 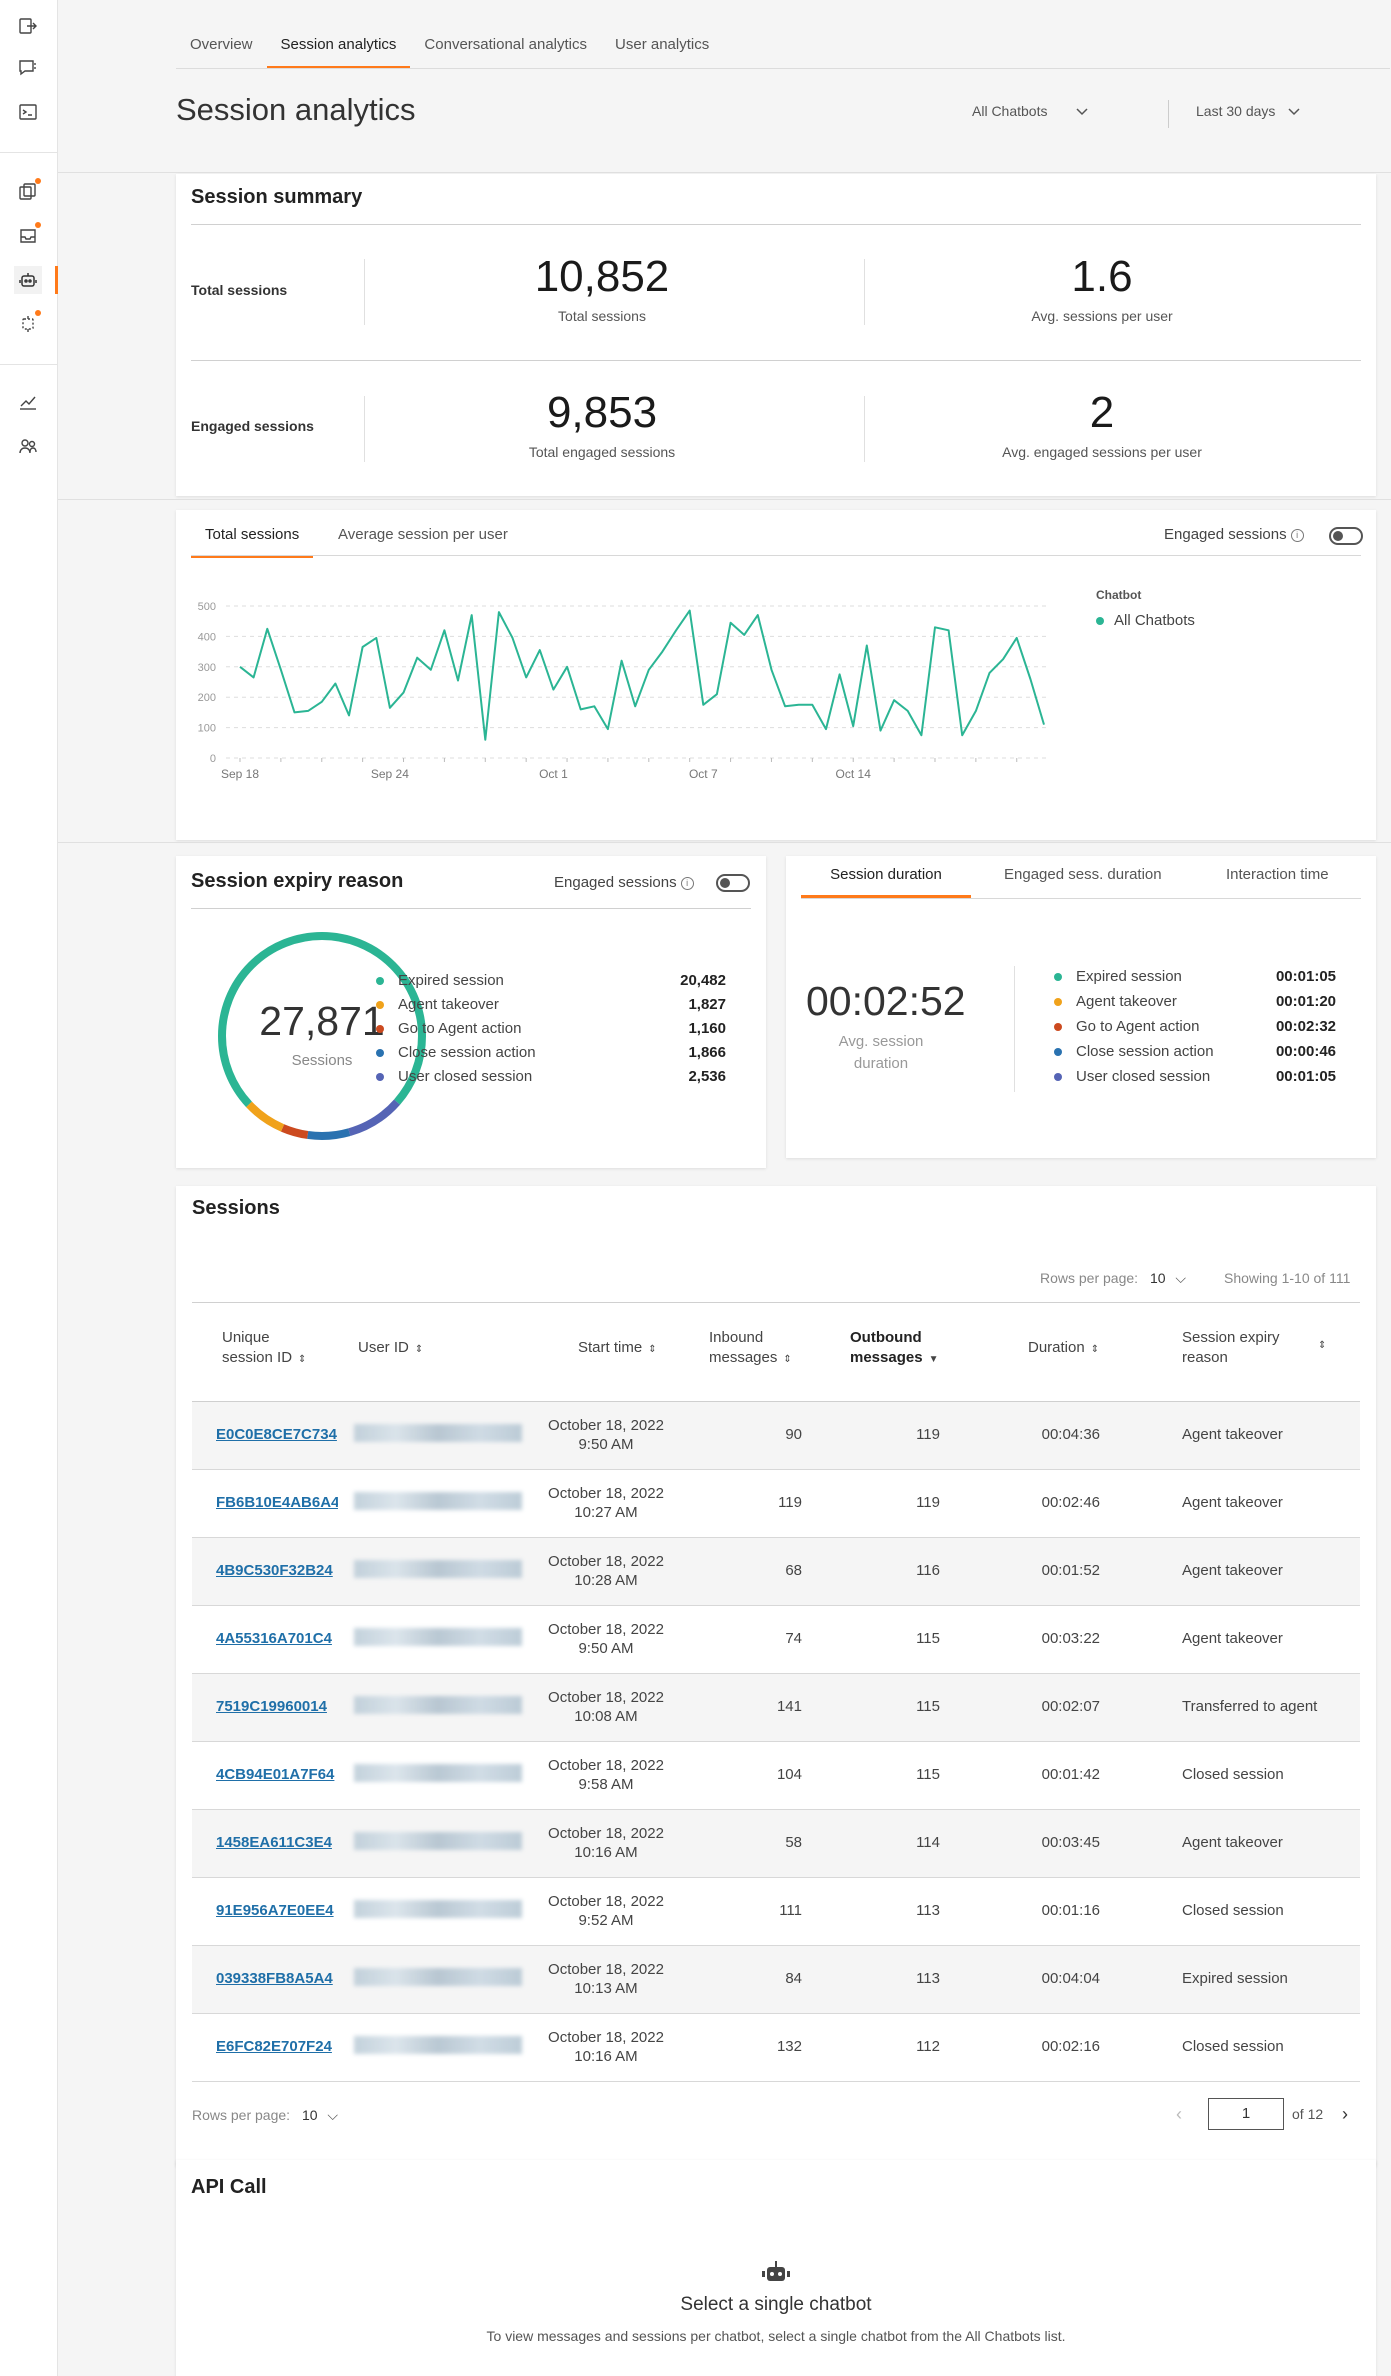 What do you see at coordinates (1277, 874) in the screenshot?
I see `tab-interaction-time: Interaction time` at bounding box center [1277, 874].